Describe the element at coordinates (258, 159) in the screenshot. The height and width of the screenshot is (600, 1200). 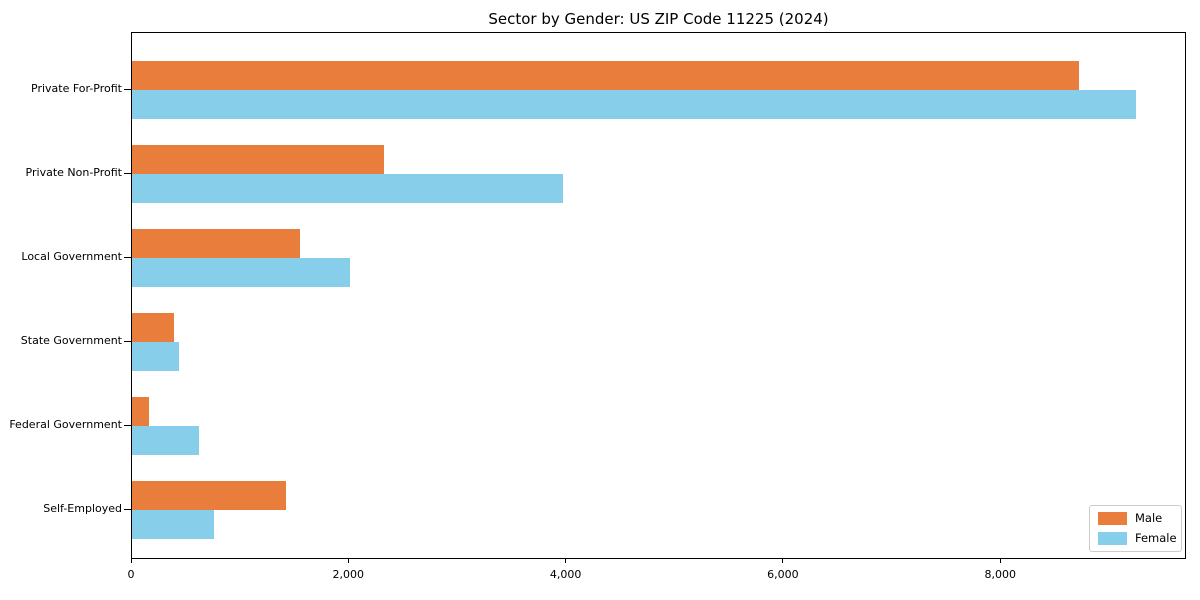
I see `bar-male-private-non-profit` at that location.